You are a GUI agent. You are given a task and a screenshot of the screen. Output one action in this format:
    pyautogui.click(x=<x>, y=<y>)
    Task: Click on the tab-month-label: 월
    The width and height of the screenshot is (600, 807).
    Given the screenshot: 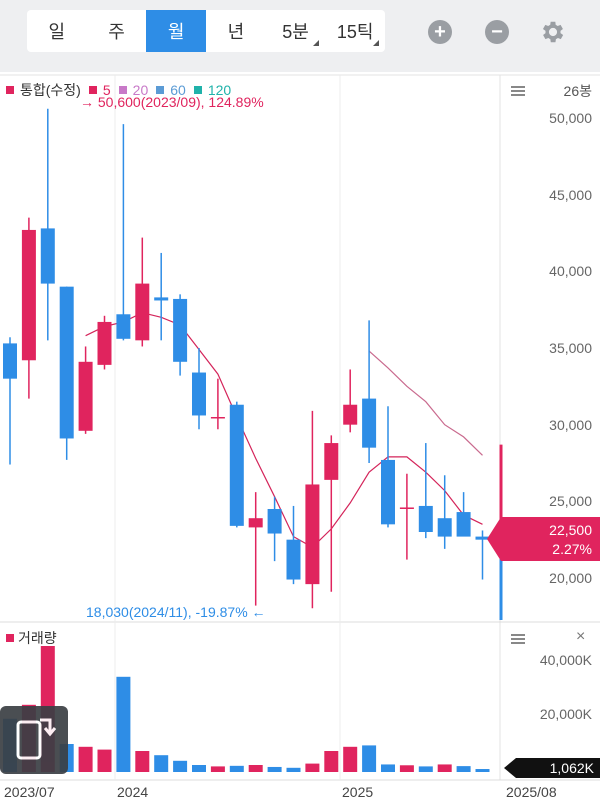 What is the action you would take?
    pyautogui.click(x=176, y=32)
    